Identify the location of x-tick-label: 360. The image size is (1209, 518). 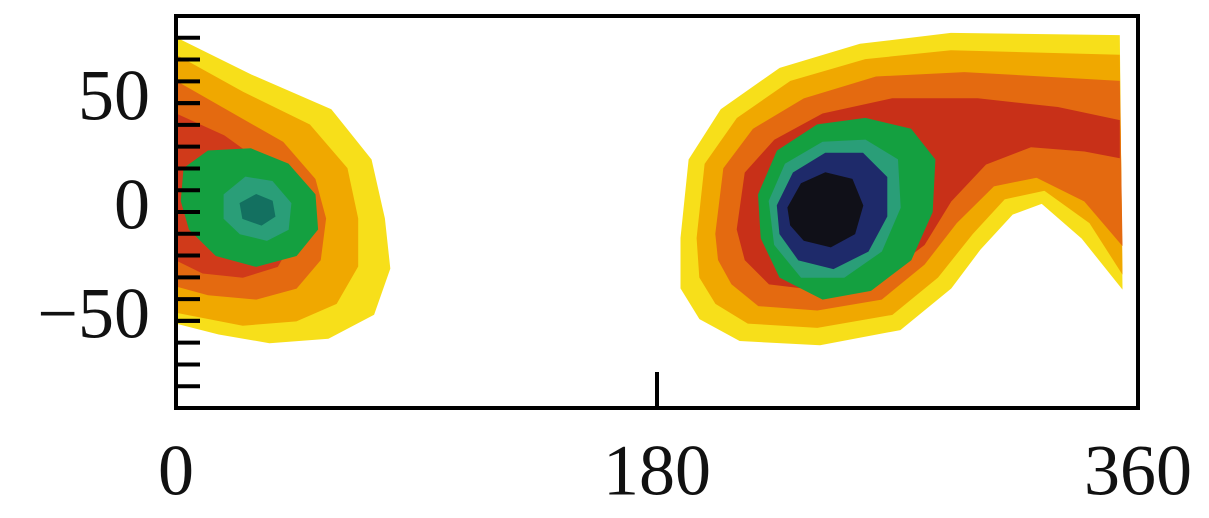
(1138, 471).